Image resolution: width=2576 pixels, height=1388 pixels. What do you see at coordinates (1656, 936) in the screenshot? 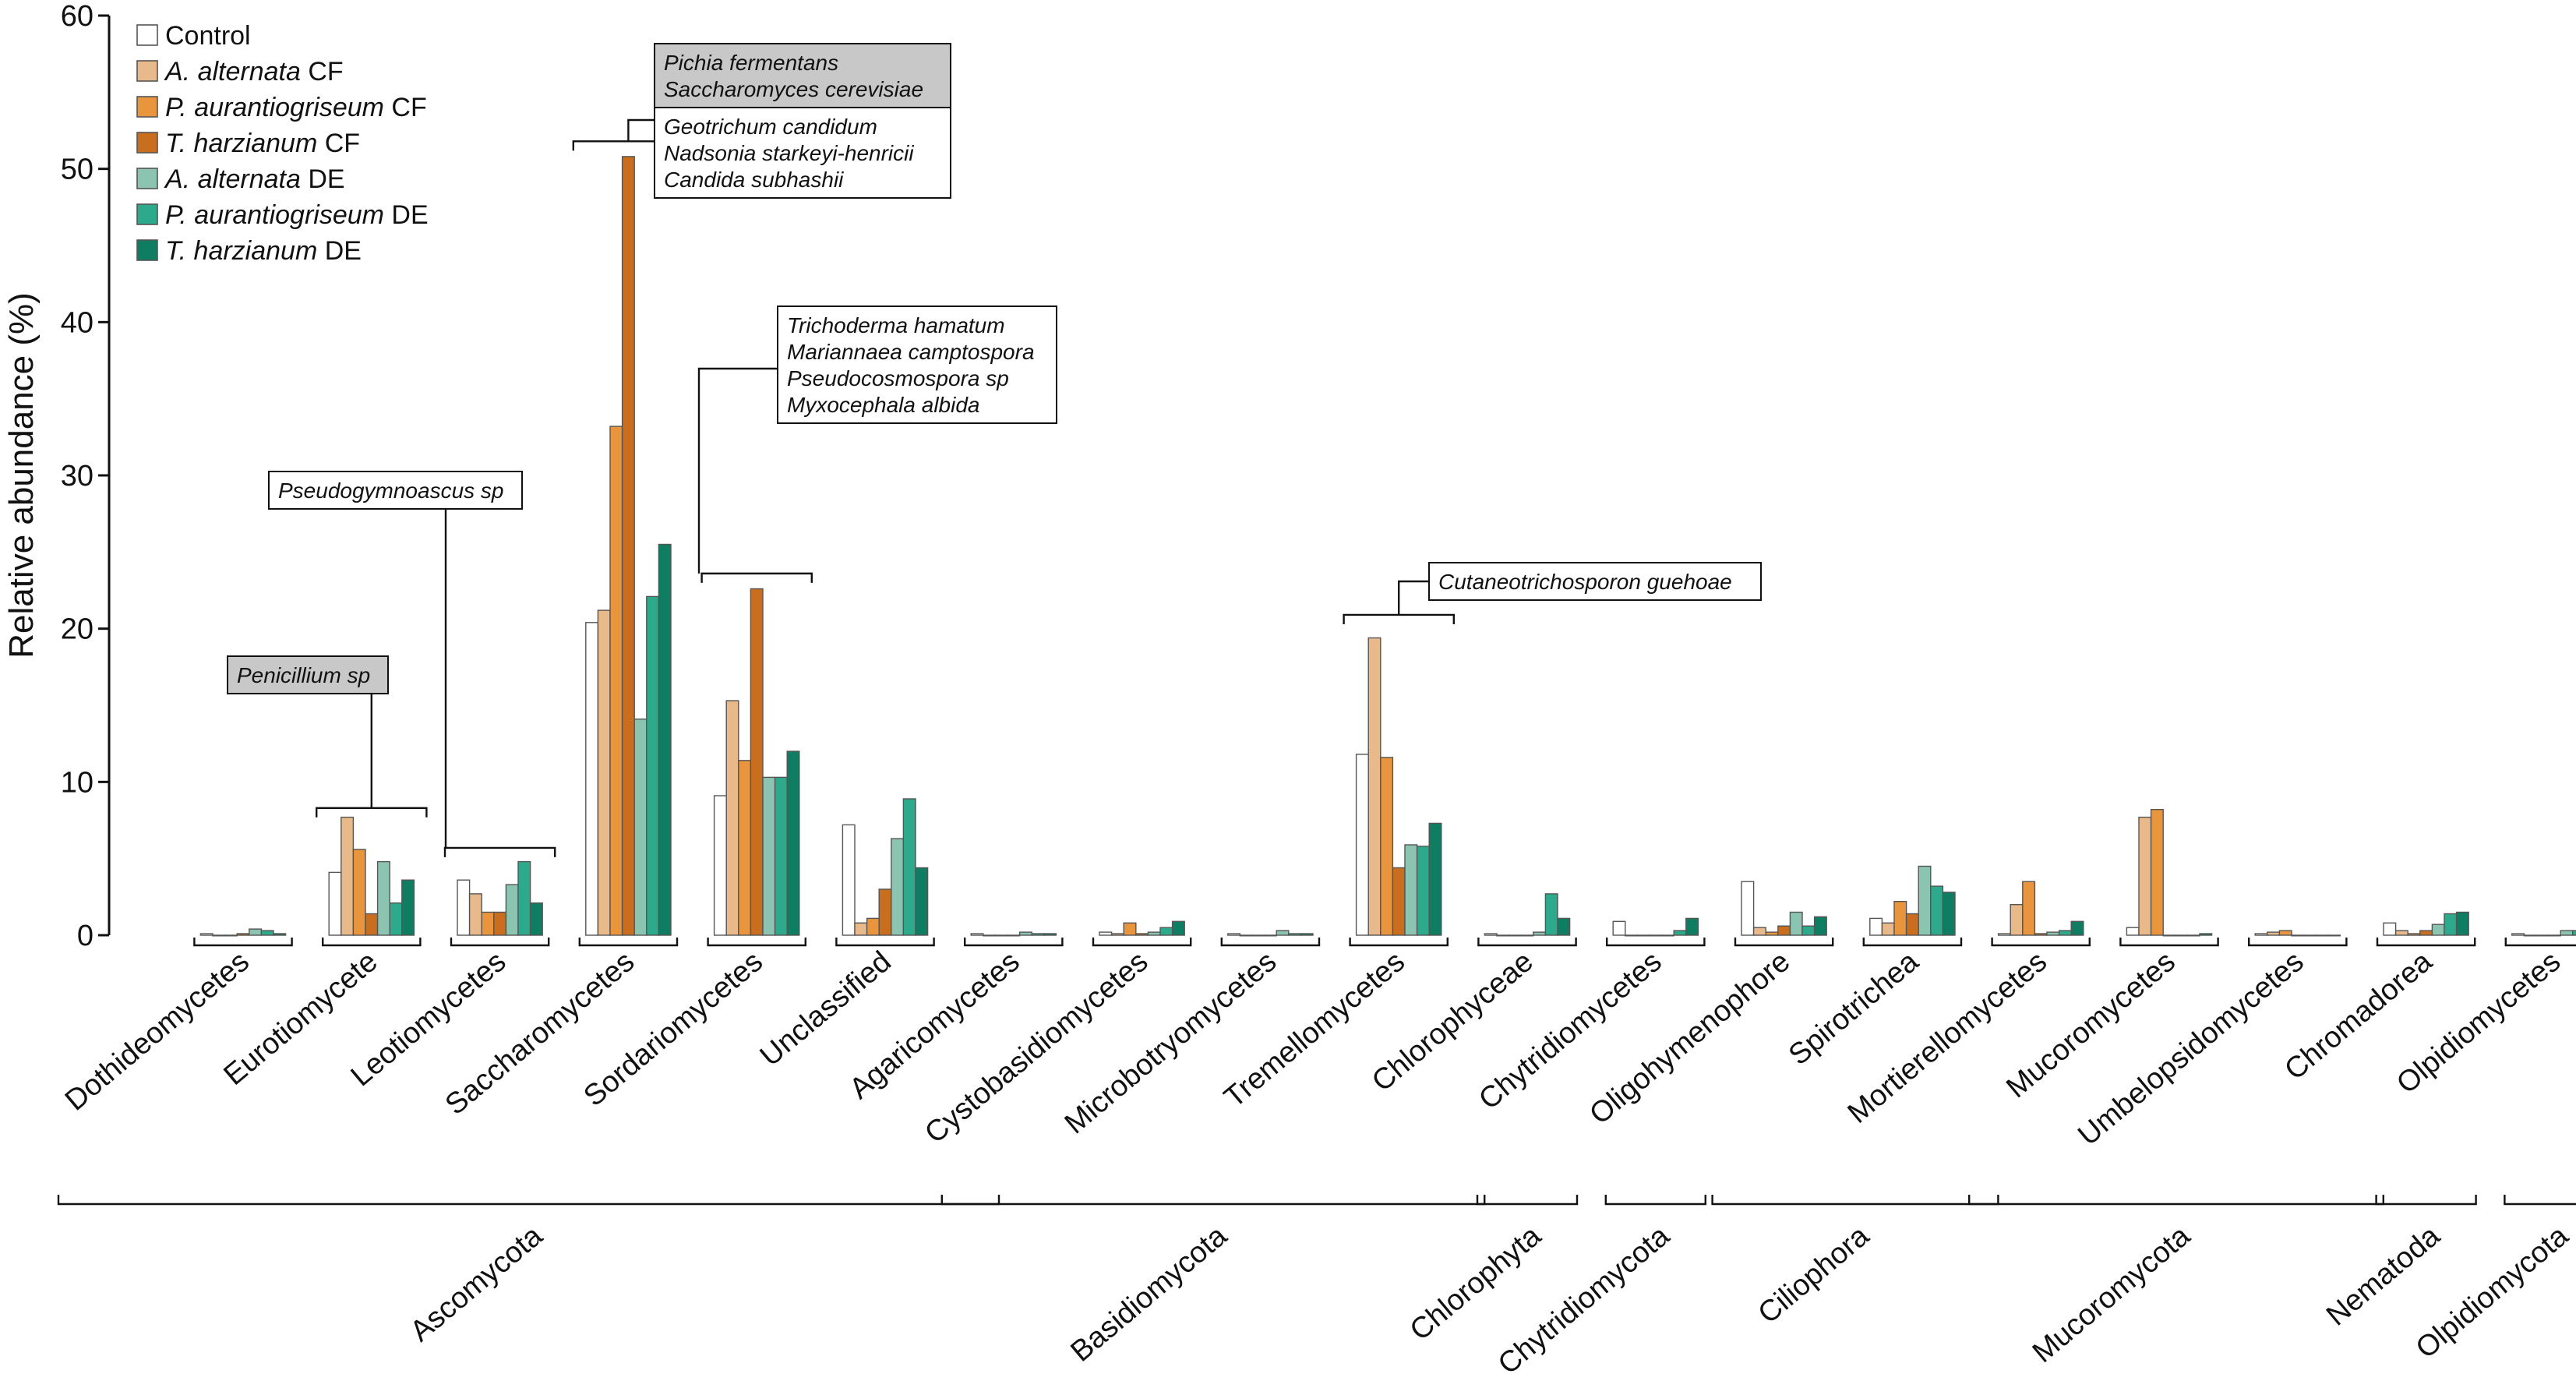
I see `bar-t-harzianum-cf-chytridiomycetes` at bounding box center [1656, 936].